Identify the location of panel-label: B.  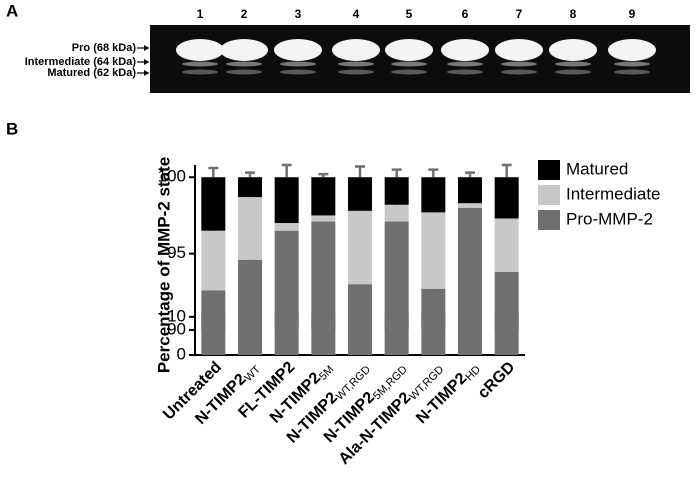
(12, 128).